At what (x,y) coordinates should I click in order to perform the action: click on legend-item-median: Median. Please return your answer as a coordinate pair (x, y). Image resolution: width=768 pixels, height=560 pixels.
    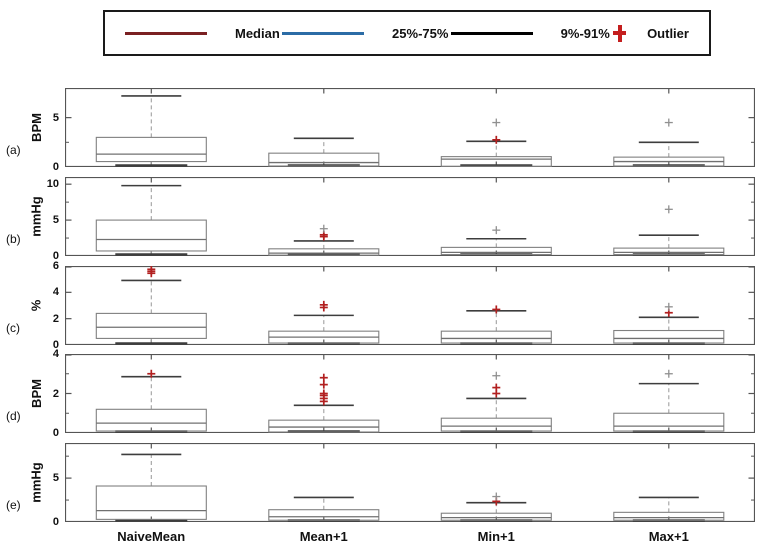
    Looking at the image, I should click on (202, 33).